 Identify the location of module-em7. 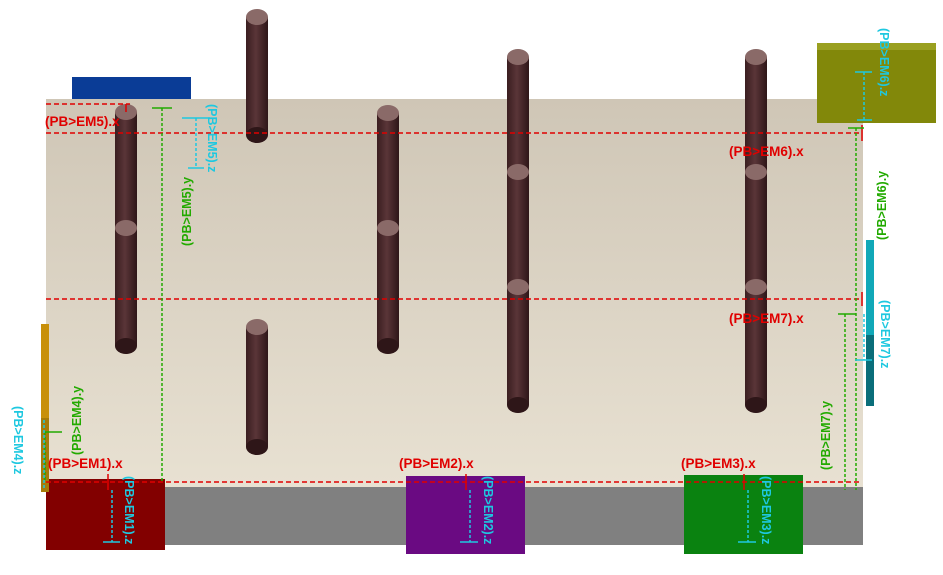
(870, 323).